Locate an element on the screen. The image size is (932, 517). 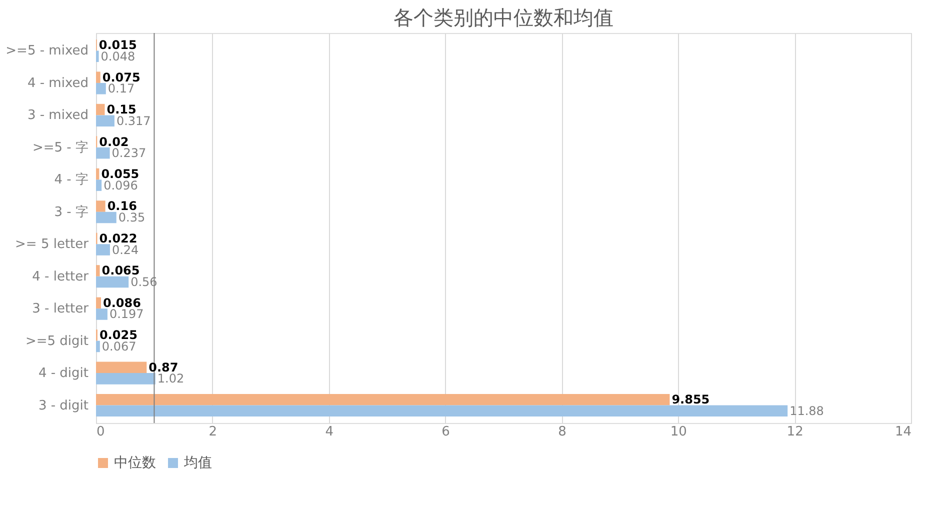
data-label: 1.02 is located at coordinates (170, 379).